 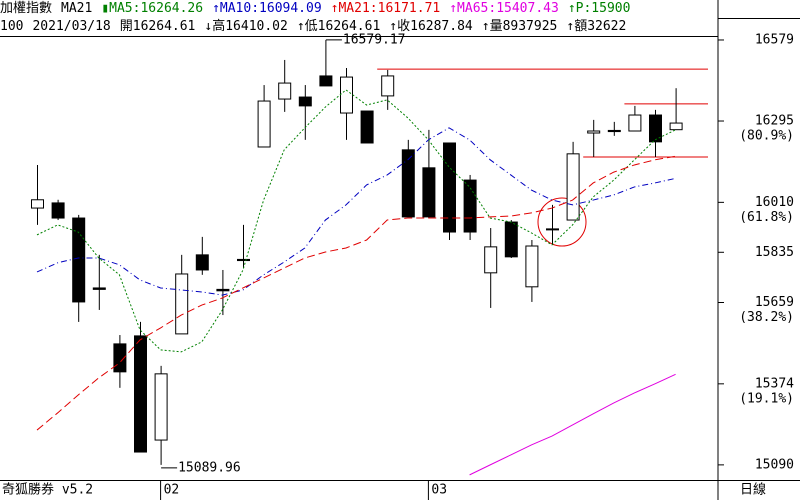 I want to click on x-tick-label: 02, so click(x=172, y=490).